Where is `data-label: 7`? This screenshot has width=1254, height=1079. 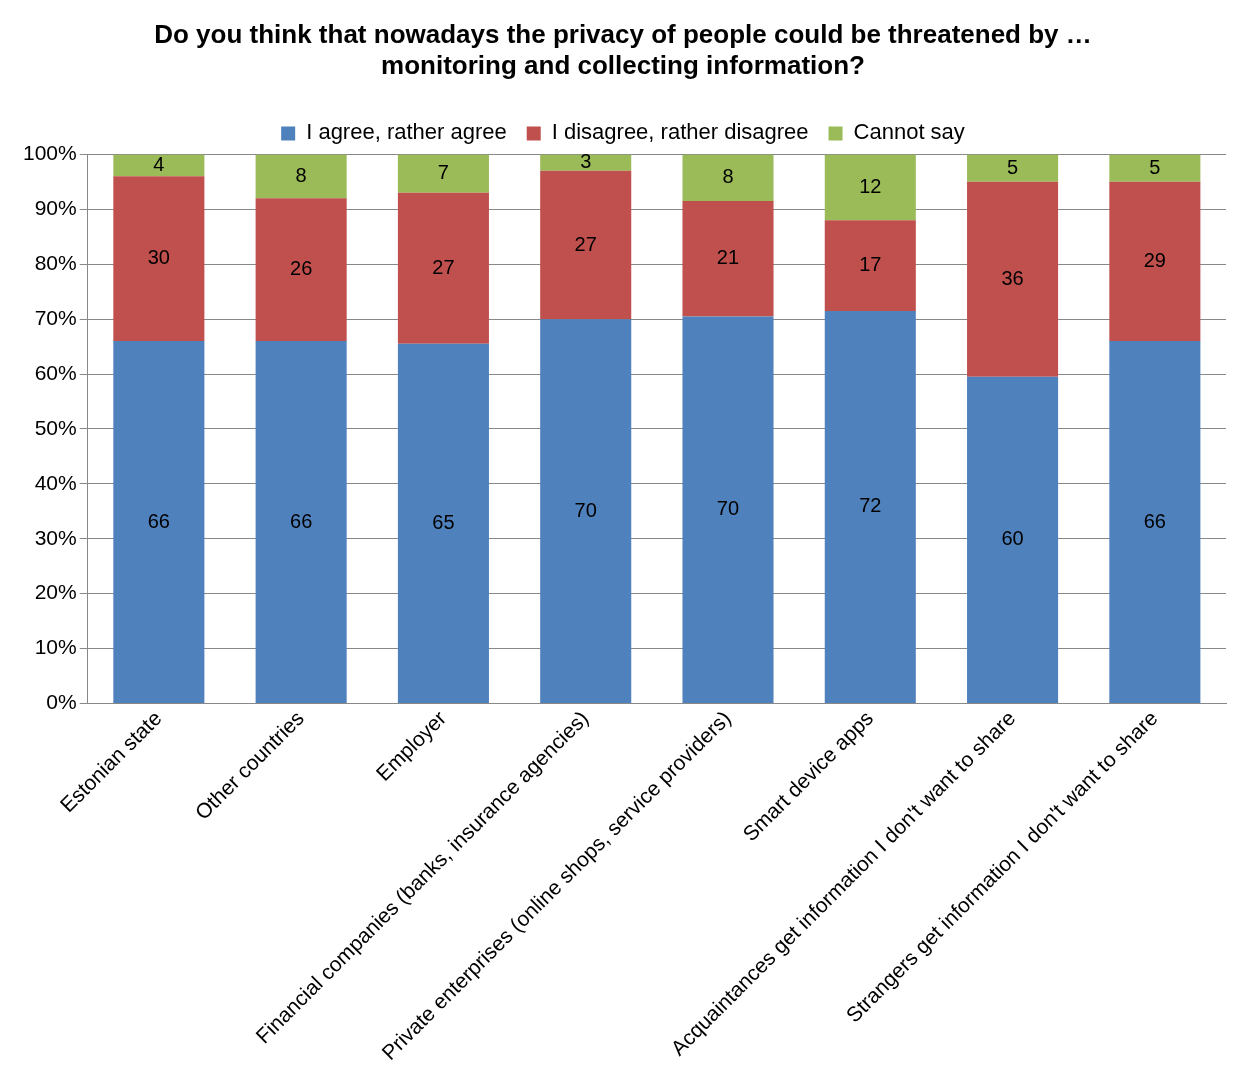
data-label: 7 is located at coordinates (443, 172).